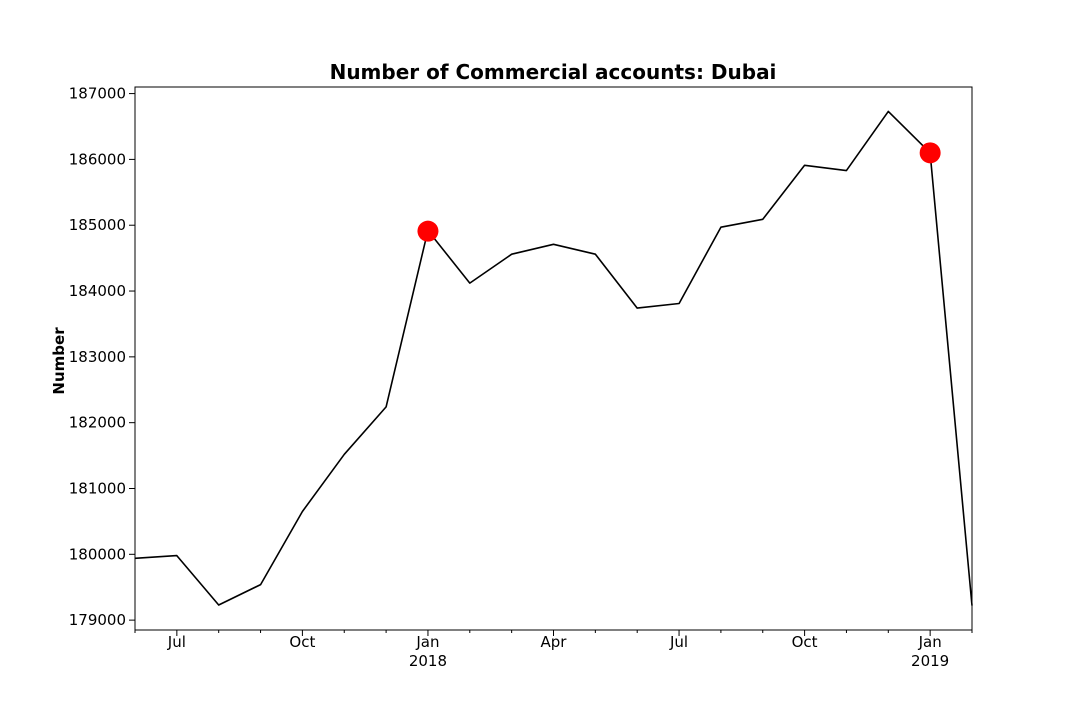 The width and height of the screenshot is (1080, 720). What do you see at coordinates (97, 554) in the screenshot?
I see `y-tick-label: 180000` at bounding box center [97, 554].